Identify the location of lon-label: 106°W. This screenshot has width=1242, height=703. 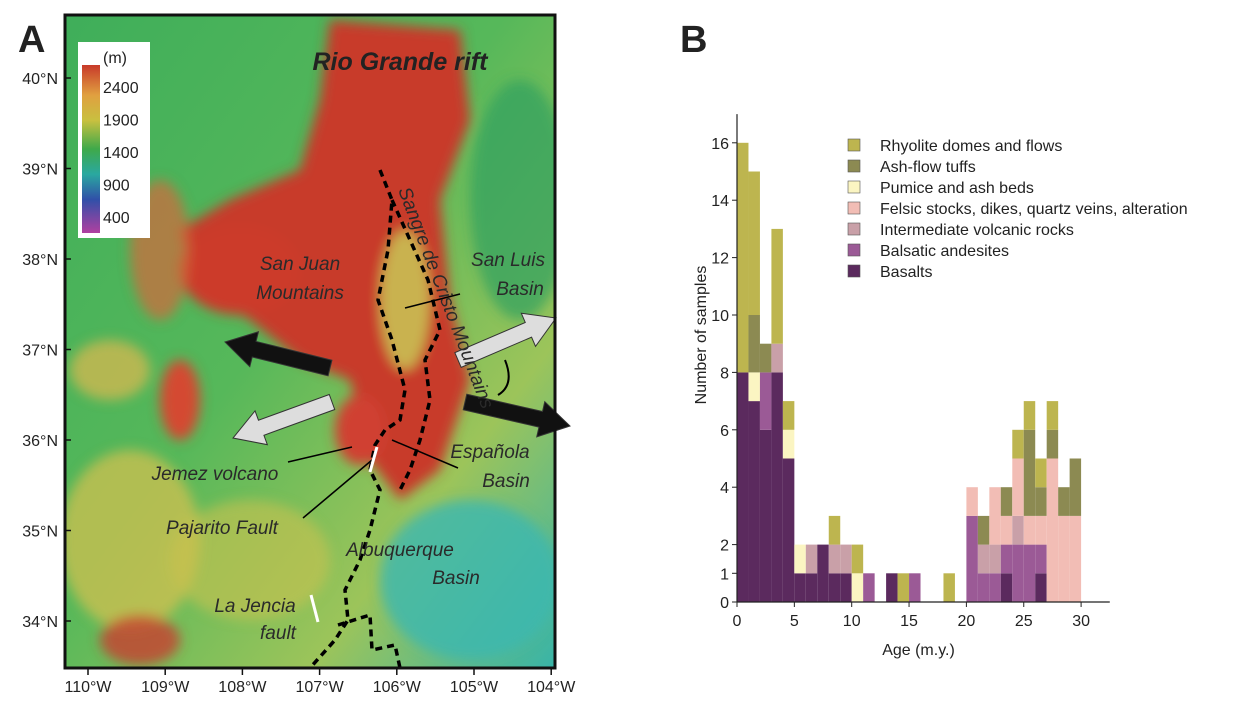
(397, 687).